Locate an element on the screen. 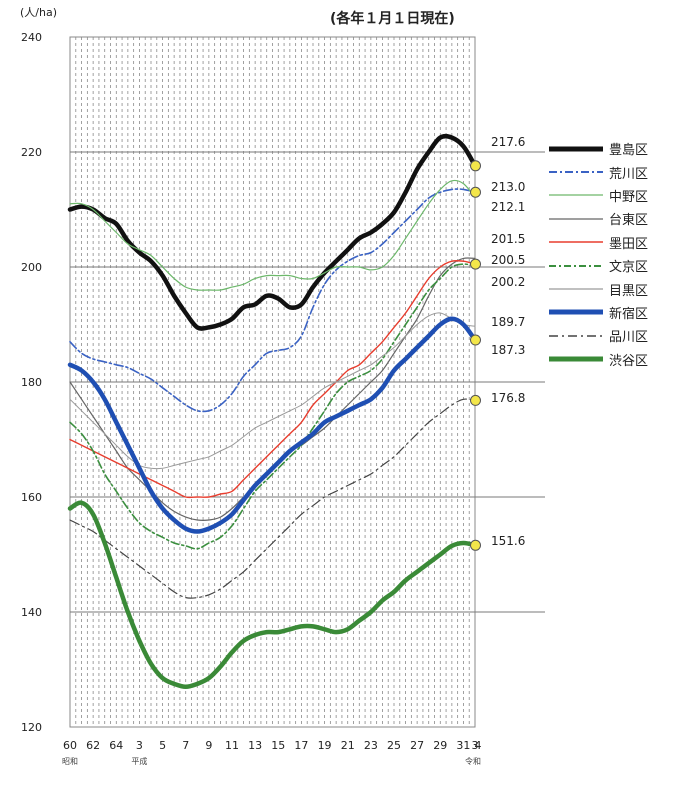 Image resolution: width=700 pixels, height=785 pixels. value-label: 200.5 is located at coordinates (508, 260).